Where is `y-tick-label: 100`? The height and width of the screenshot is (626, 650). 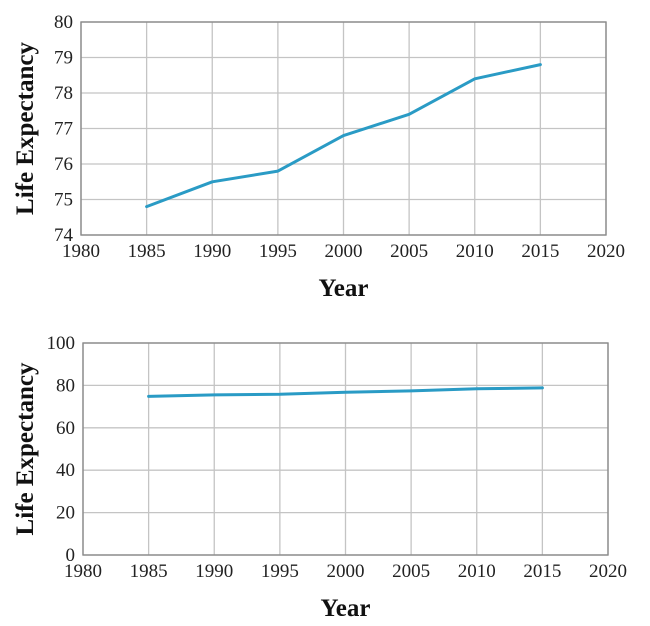
y-tick-label: 100 is located at coordinates (61, 343).